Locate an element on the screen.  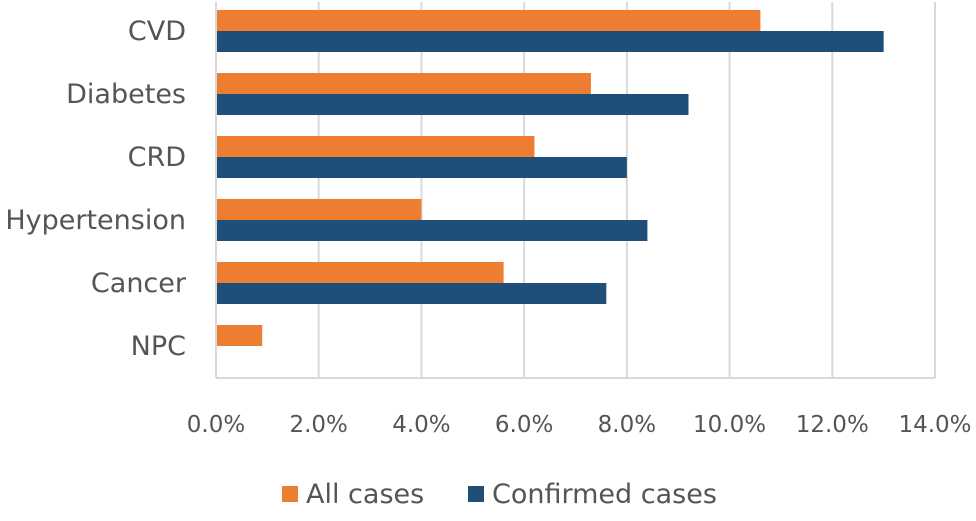
x-tick-label: 4.0% is located at coordinates (421, 425).